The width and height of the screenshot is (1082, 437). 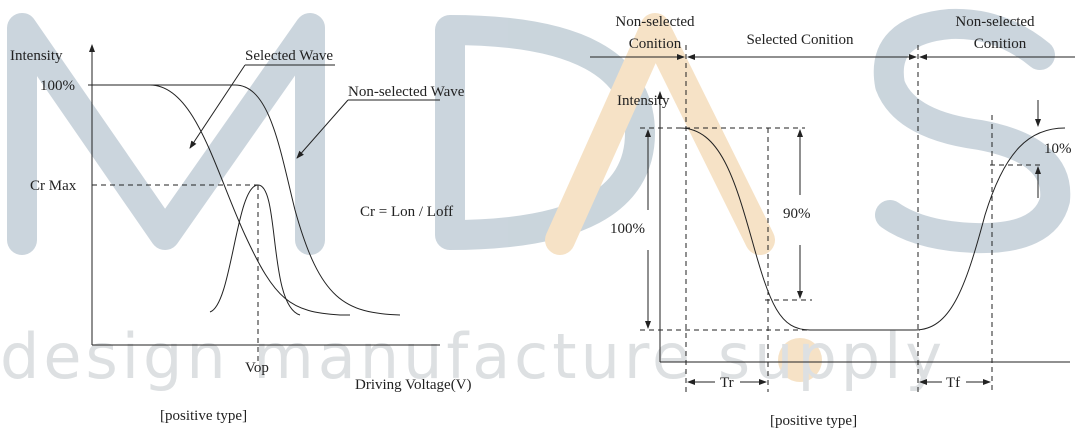 What do you see at coordinates (473, 356) in the screenshot?
I see `watermark-tagline: design manufacture supply` at bounding box center [473, 356].